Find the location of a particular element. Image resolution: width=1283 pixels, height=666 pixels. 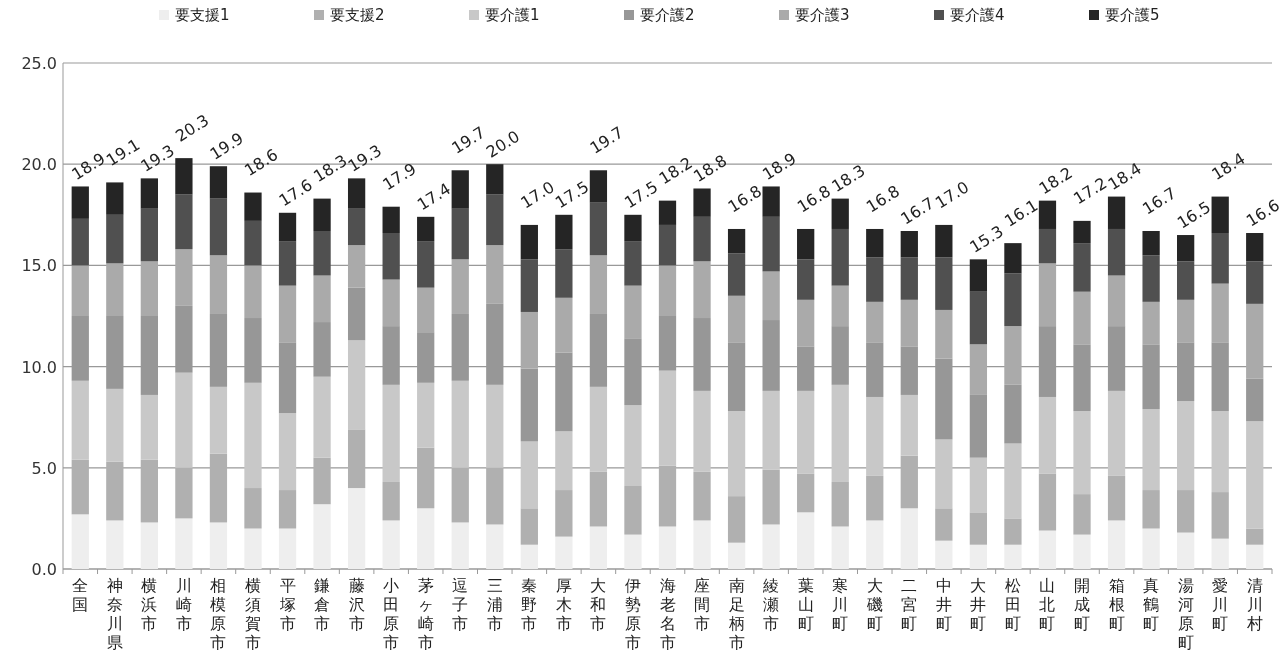

total-label: 16.8 is located at coordinates (744, 199).